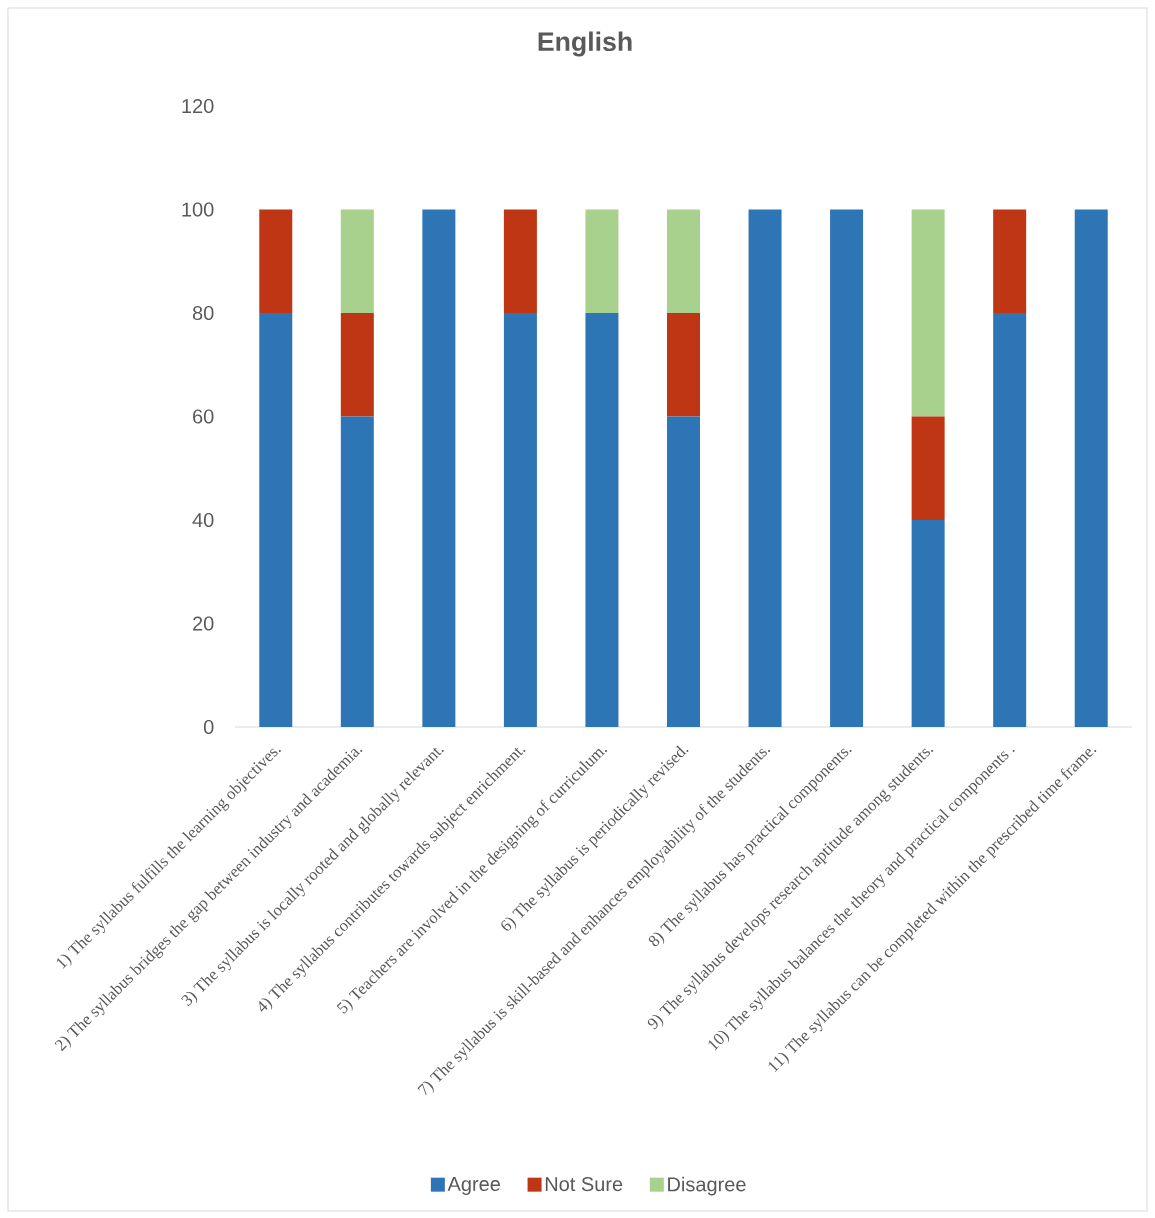  What do you see at coordinates (585, 44) in the screenshot?
I see `chart-title: English` at bounding box center [585, 44].